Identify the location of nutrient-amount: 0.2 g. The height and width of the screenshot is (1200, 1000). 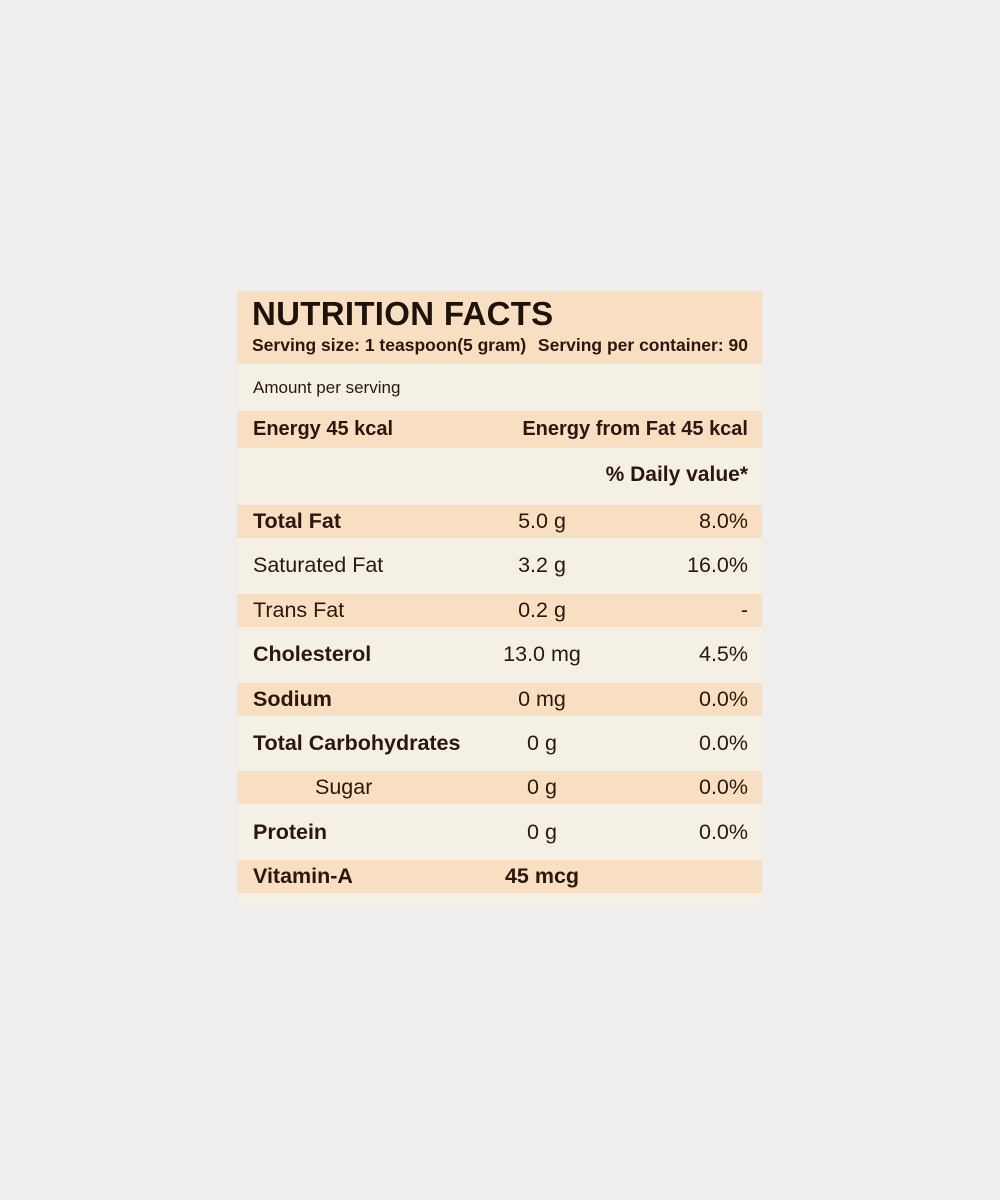
(542, 609).